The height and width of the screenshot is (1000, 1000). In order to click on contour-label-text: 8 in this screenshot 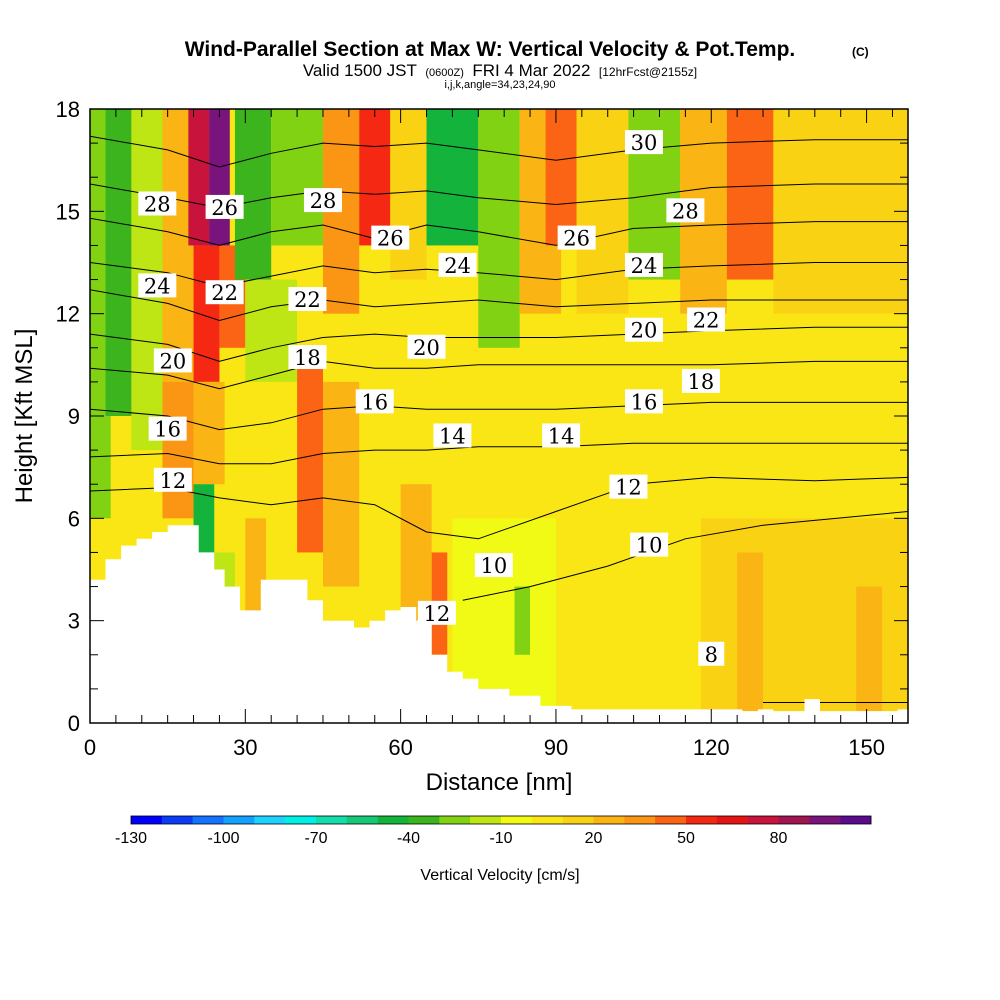, I will do `click(711, 655)`.